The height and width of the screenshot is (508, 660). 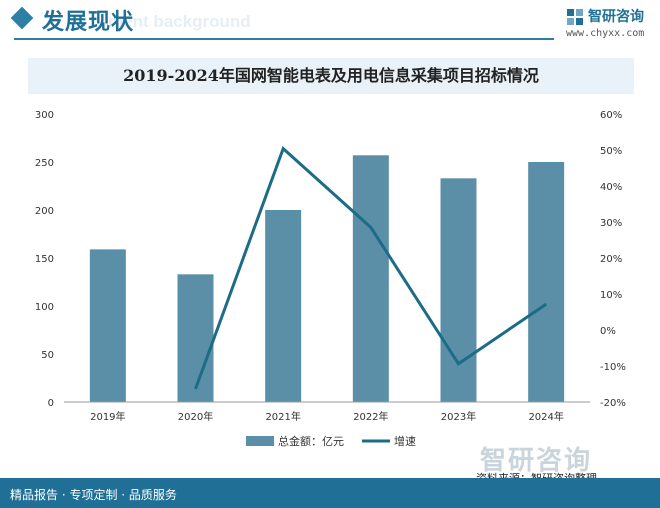 I want to click on legend-bar-swatch, so click(x=260, y=441).